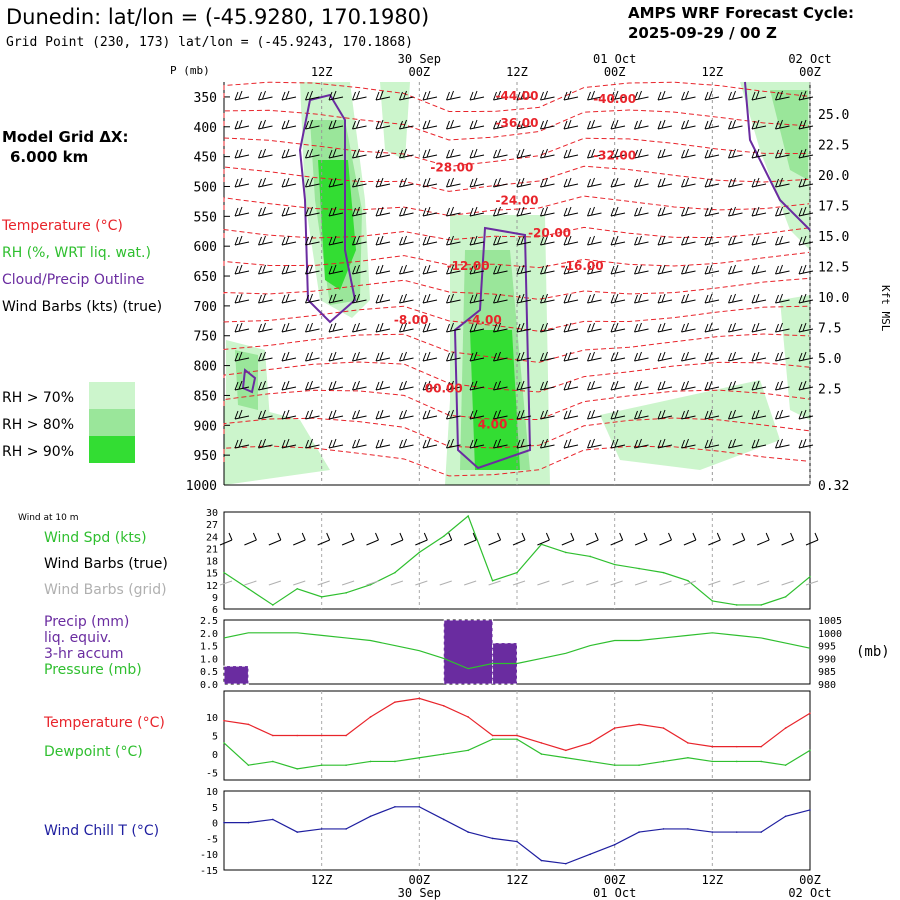 The width and height of the screenshot is (900, 900). What do you see at coordinates (212, 574) in the screenshot?
I see `y-tick-label: 15` at bounding box center [212, 574].